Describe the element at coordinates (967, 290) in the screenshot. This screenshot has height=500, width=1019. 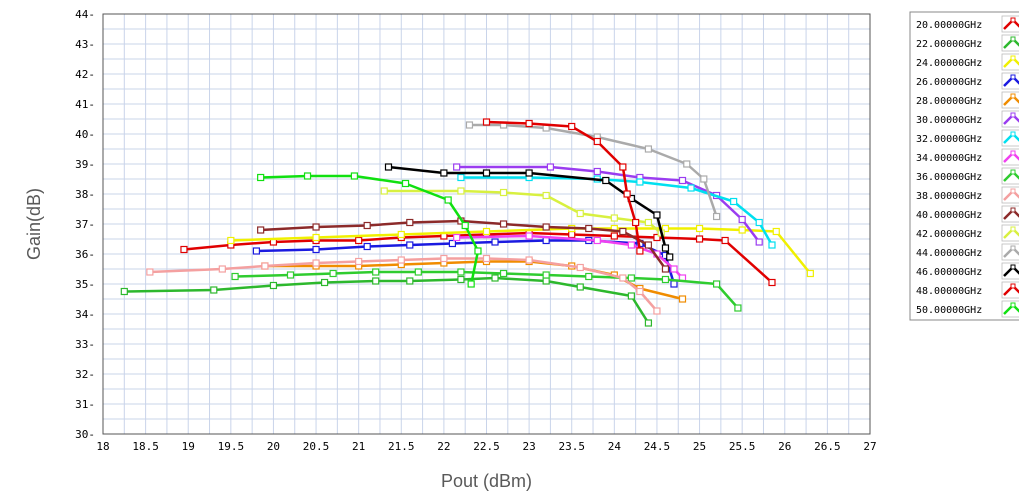
I see `legend-entry: 48.00000GHz` at that location.